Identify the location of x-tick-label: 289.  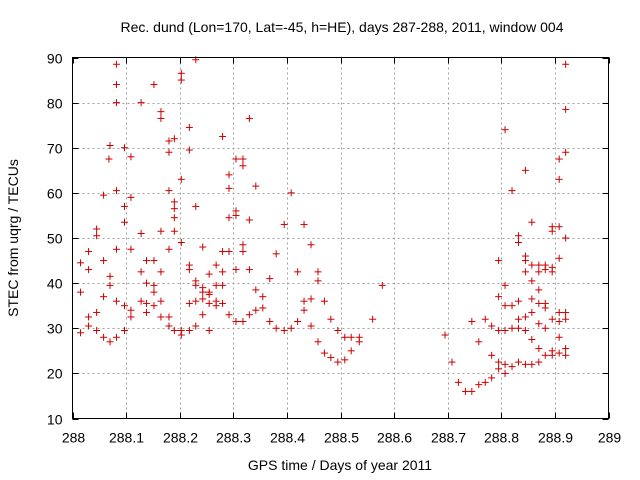
(610, 438).